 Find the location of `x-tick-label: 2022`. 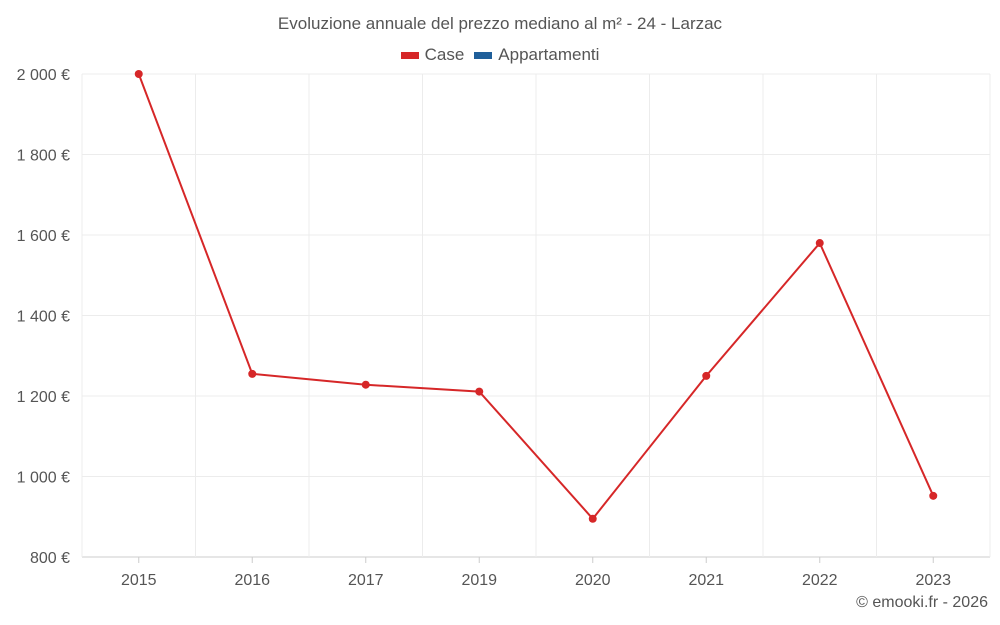

x-tick-label: 2022 is located at coordinates (820, 580).